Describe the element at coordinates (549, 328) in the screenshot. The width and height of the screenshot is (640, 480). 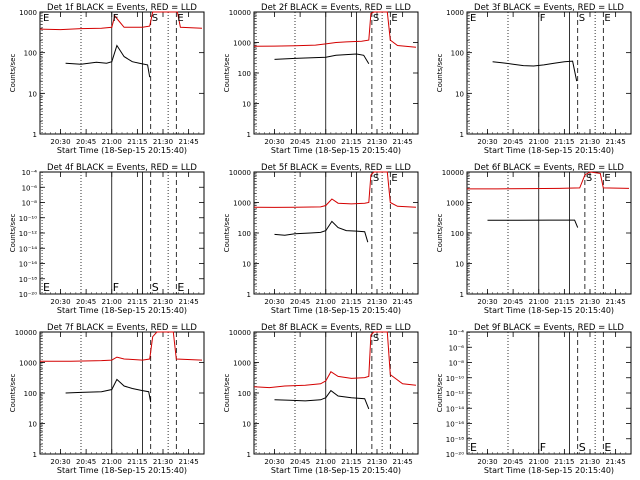
I see `chart-title: Det 9f BLACK = Events, RED = LLD` at that location.